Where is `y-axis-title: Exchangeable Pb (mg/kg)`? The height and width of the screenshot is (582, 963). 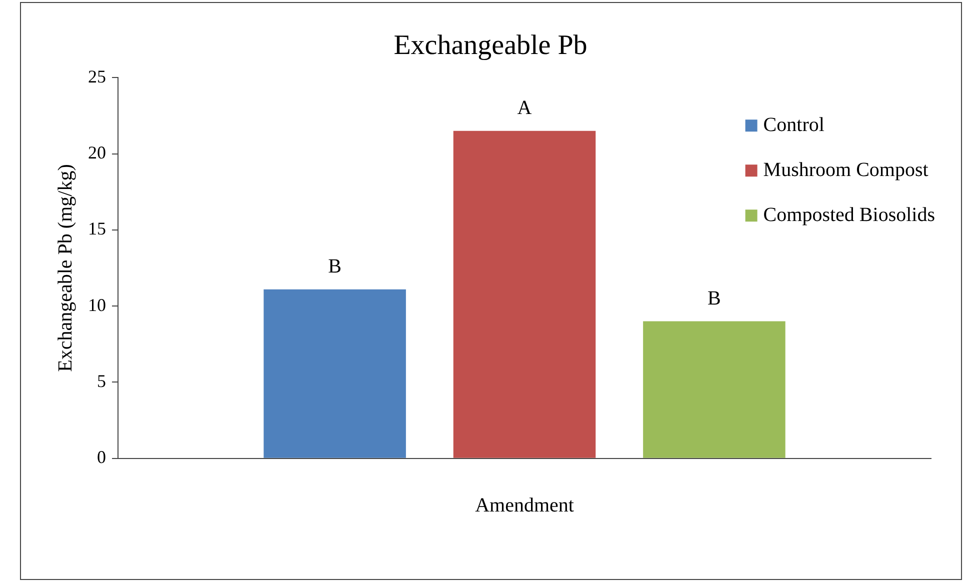
y-axis-title: Exchangeable Pb (mg/kg) is located at coordinates (65, 268).